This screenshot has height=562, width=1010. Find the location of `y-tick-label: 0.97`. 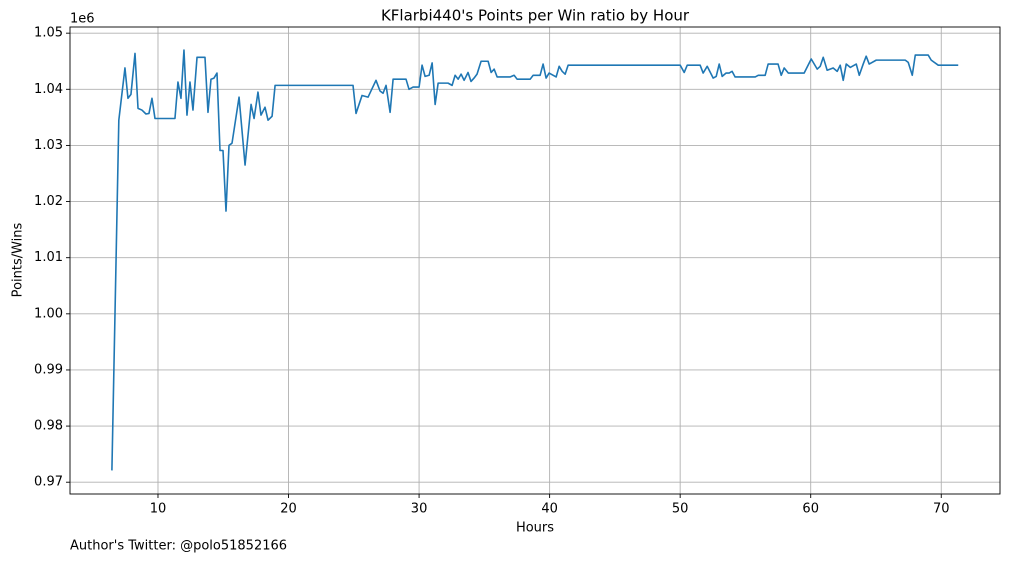

y-tick-label: 0.97 is located at coordinates (48, 482).